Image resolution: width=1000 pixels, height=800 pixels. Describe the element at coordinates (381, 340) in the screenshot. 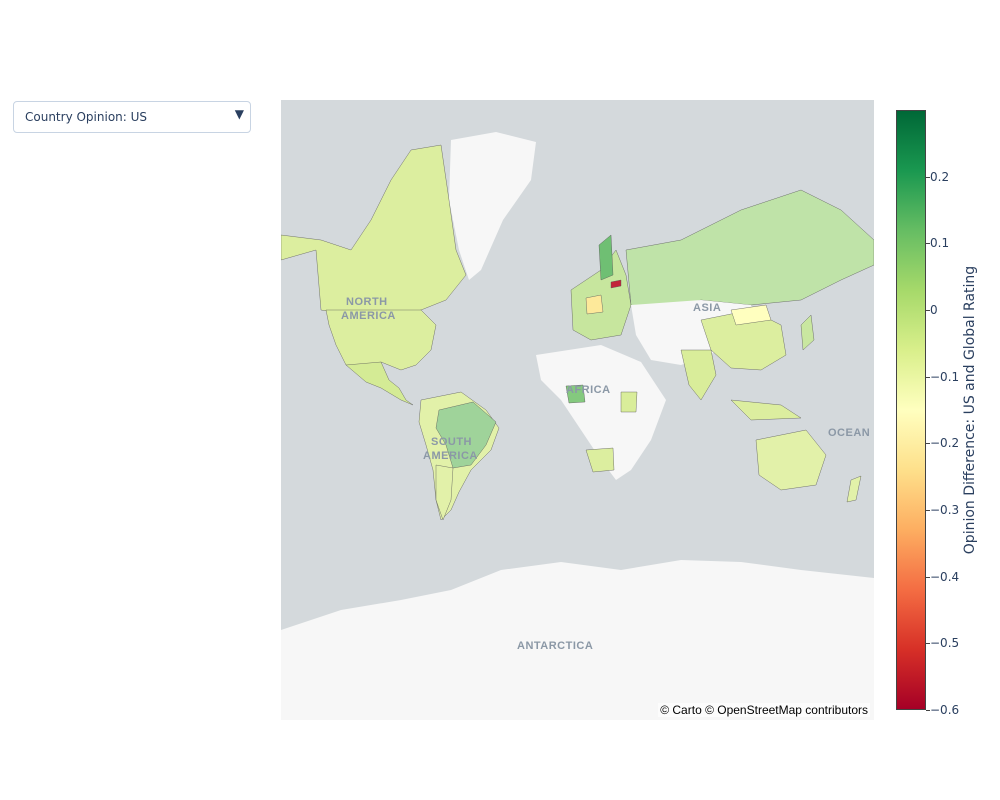

I see `country-usa` at that location.